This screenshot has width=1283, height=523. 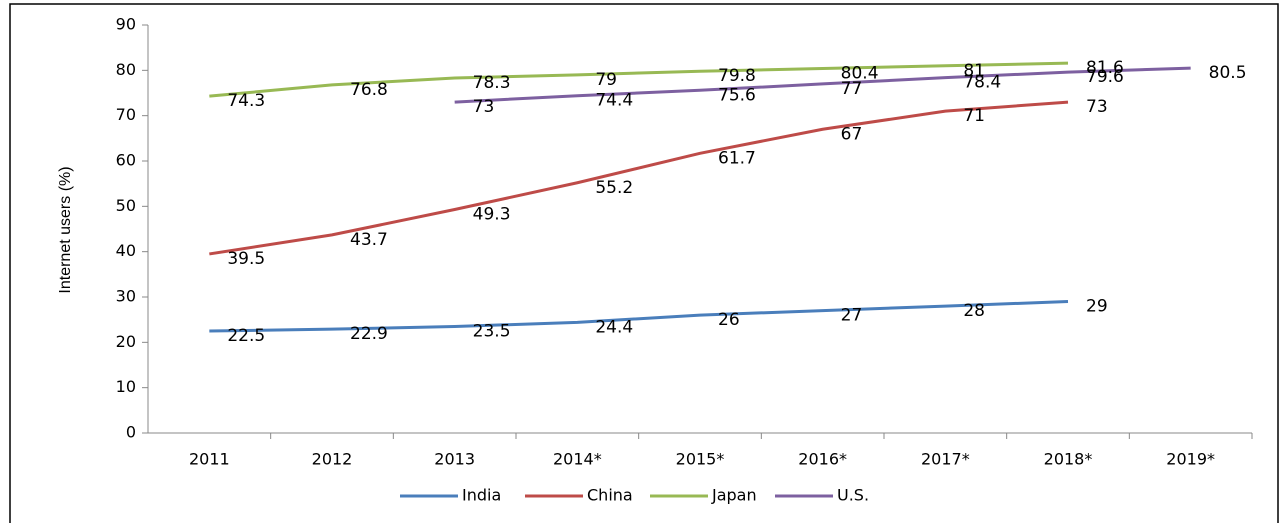 I want to click on data-label: 28, so click(x=974, y=311).